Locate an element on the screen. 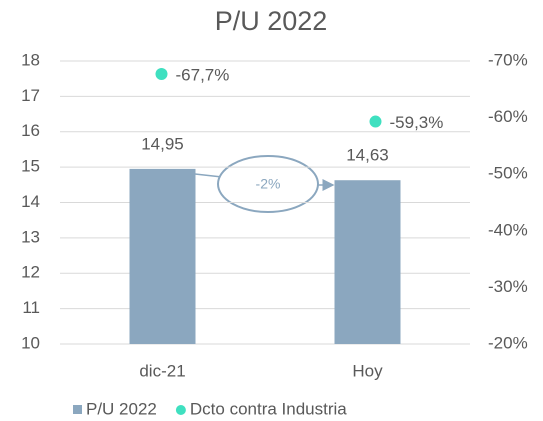  y2-tick-label: -40% is located at coordinates (508, 229).